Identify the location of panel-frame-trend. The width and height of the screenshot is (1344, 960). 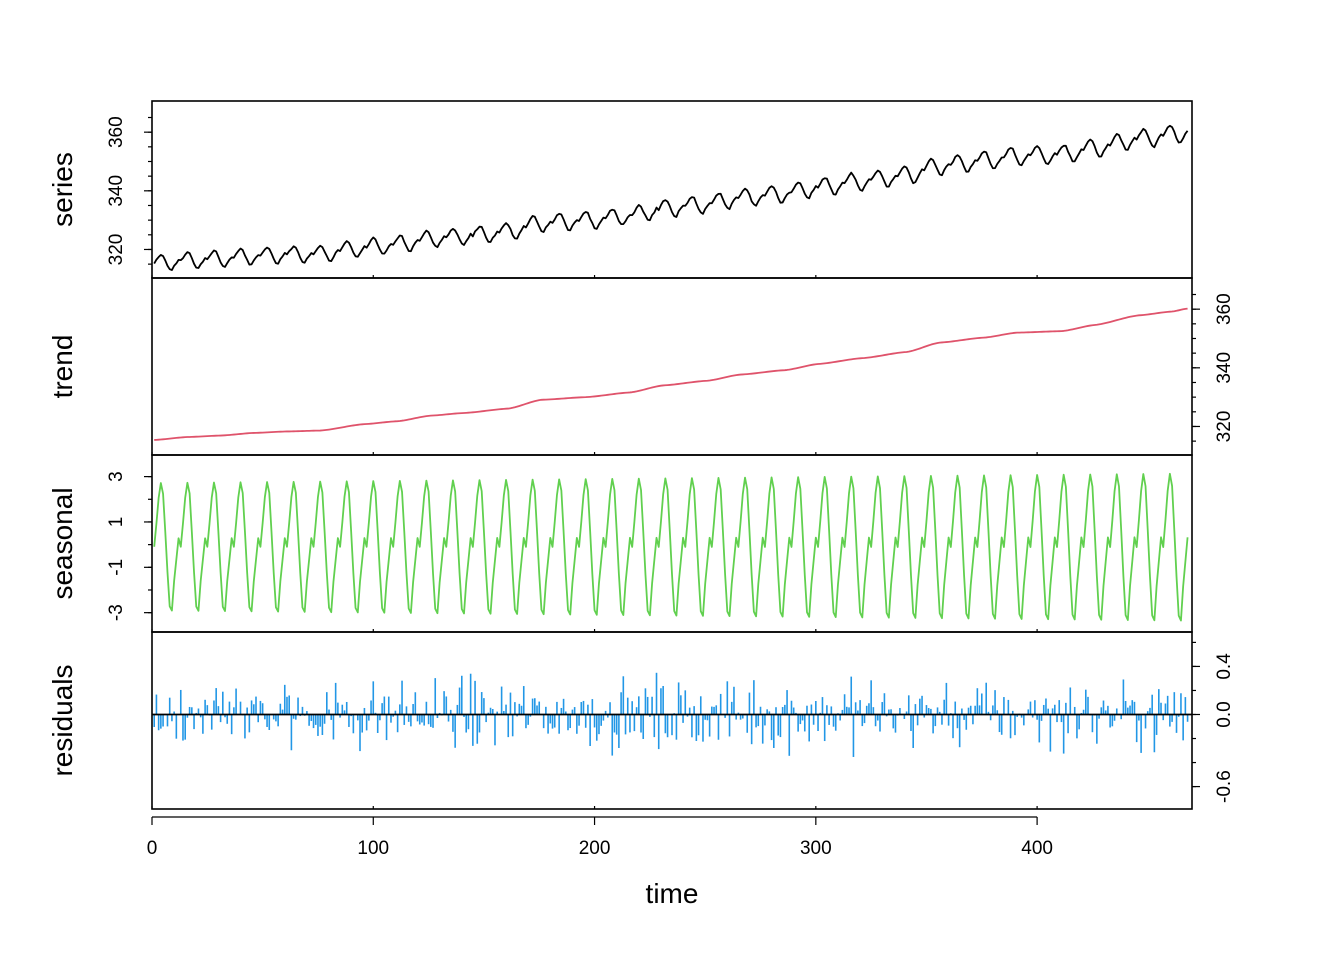
(672, 366).